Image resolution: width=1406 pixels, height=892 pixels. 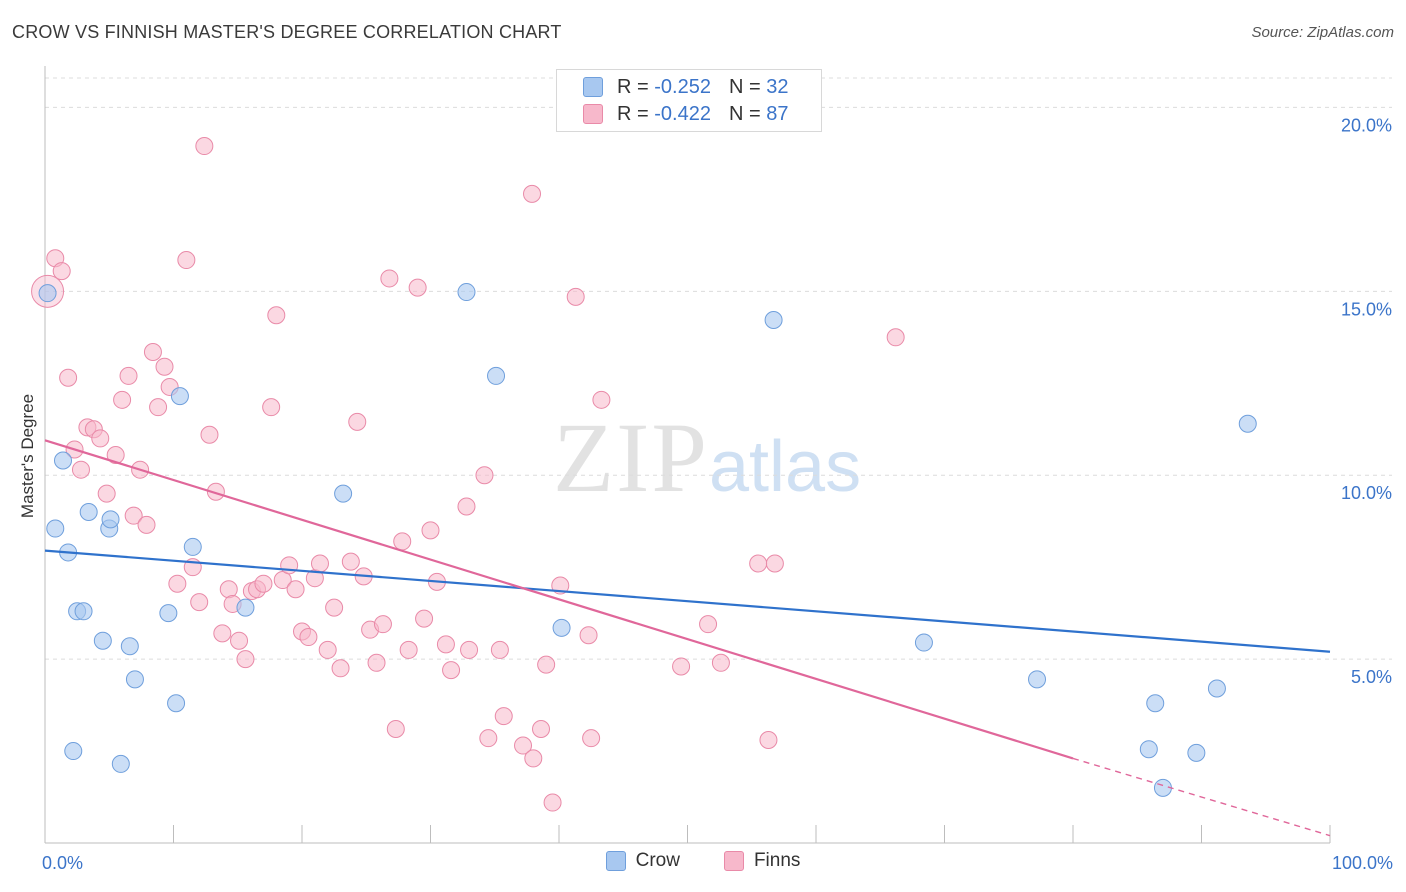 I want to click on chart-source: Source: ZipAtlas.com, so click(x=1322, y=32).